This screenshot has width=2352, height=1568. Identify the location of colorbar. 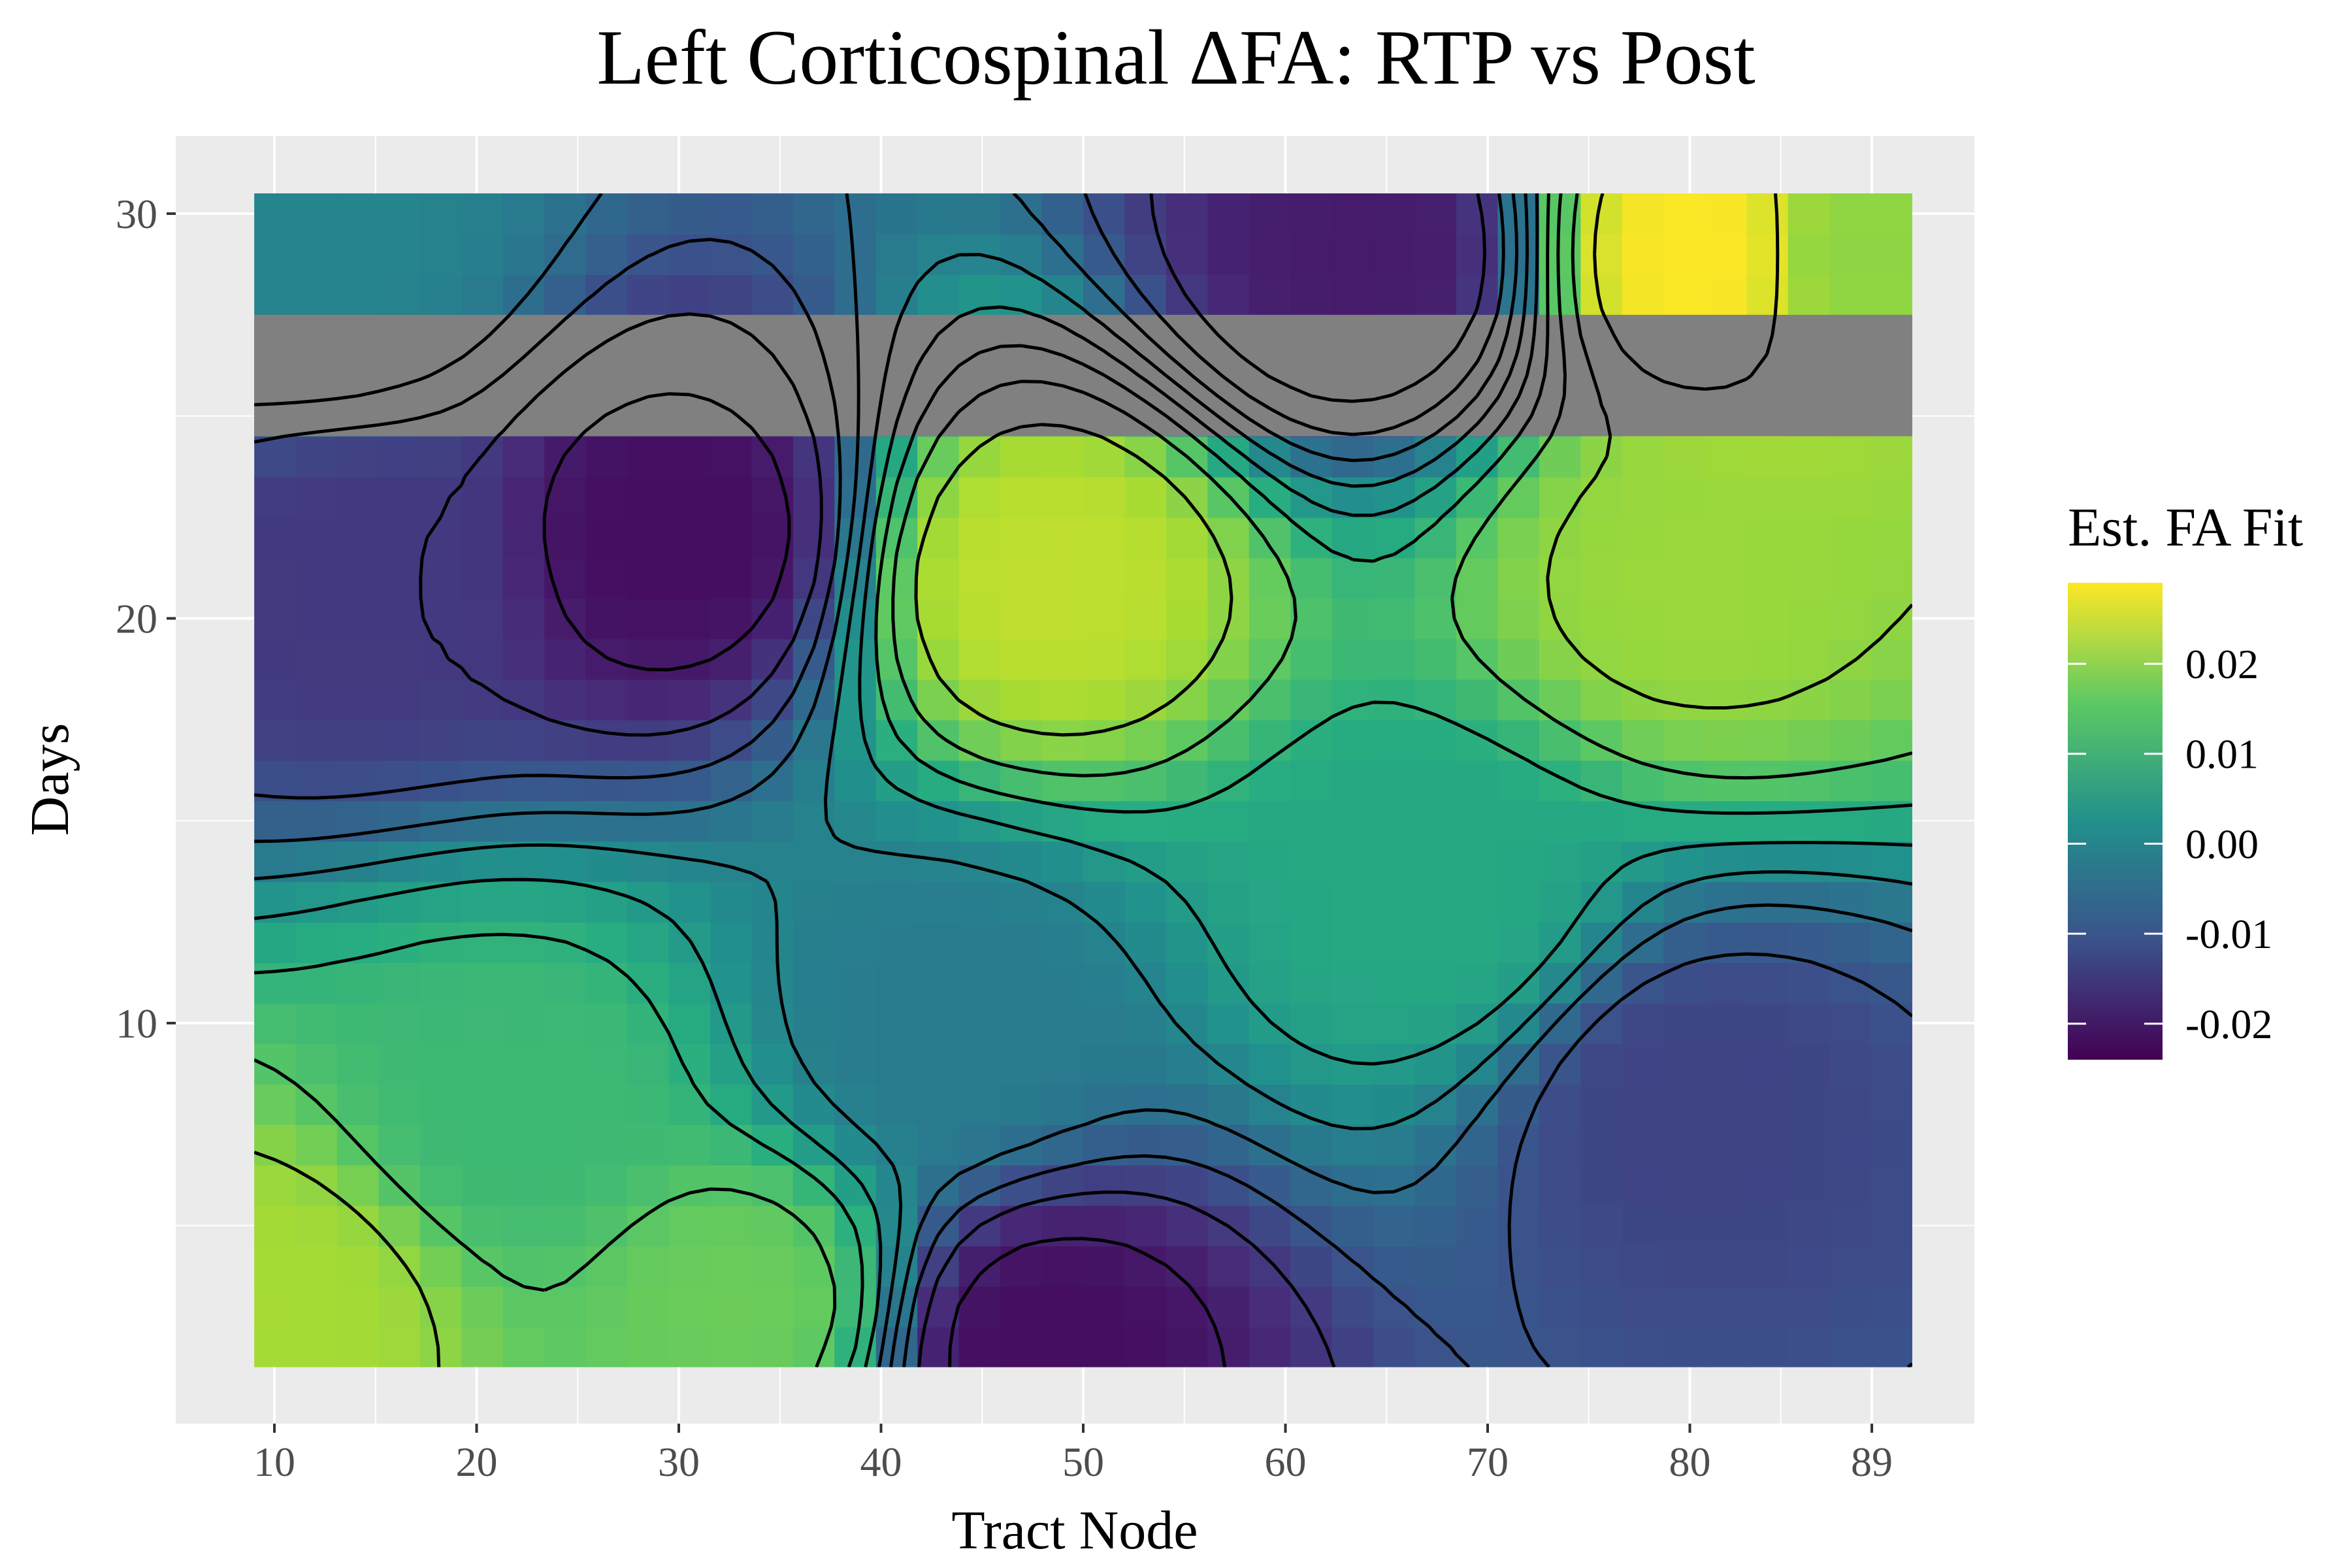
(2115, 821).